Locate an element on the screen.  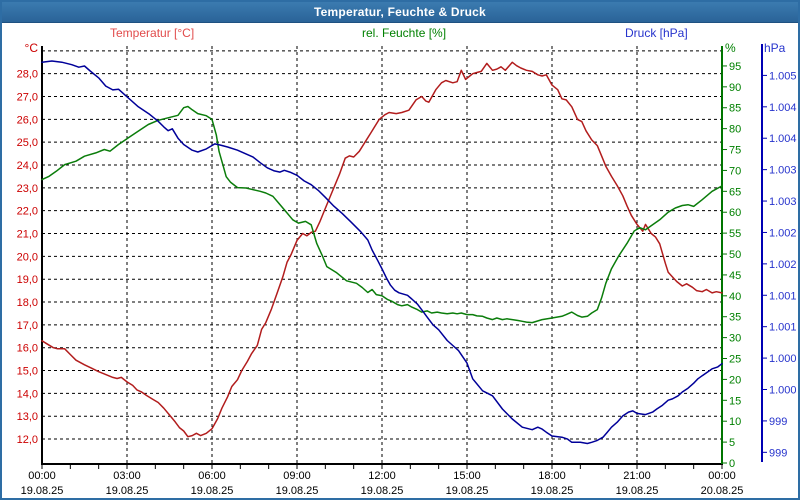
temperature-tick-label: 20,0 is located at coordinates (27, 257).